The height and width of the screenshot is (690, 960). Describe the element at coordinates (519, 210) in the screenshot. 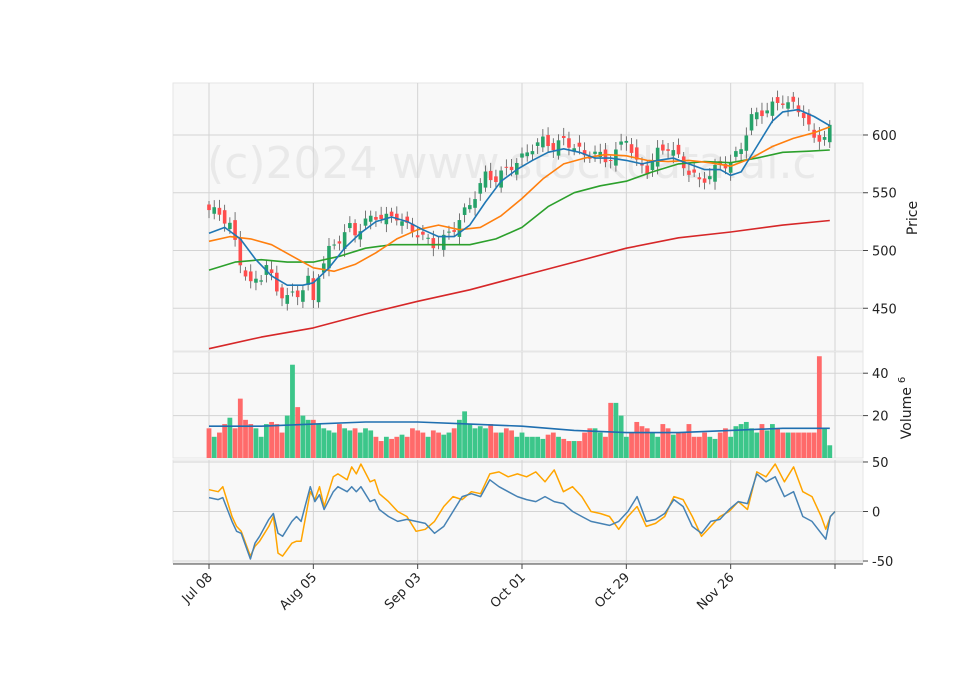

I see `sma-slow-line` at that location.